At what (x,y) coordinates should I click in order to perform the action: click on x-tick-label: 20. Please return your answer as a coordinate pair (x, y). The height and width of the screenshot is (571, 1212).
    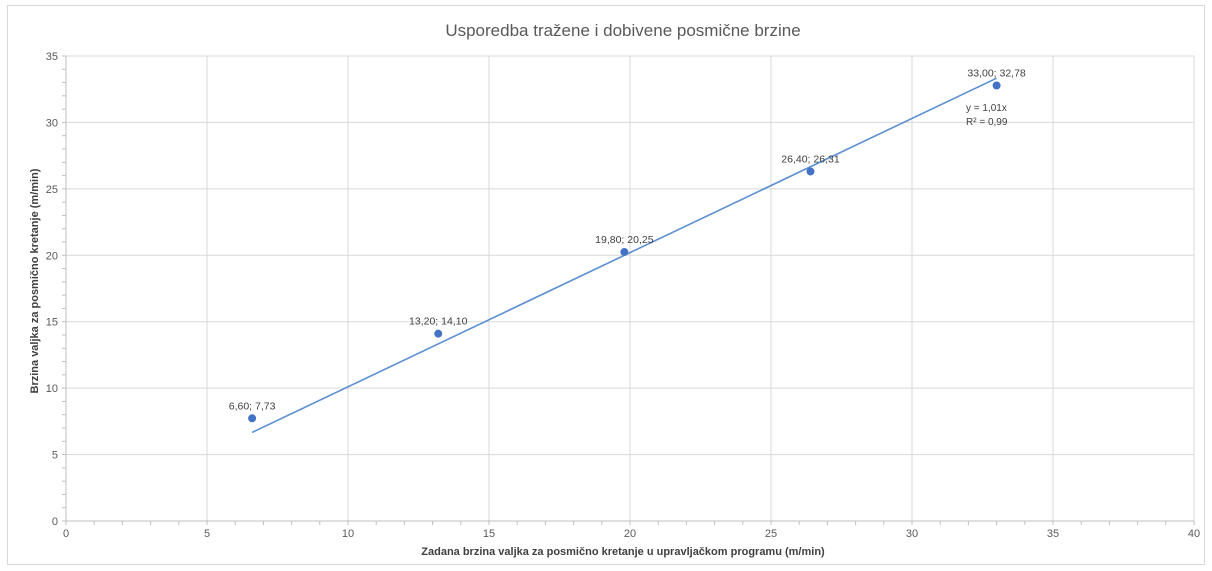
    Looking at the image, I should click on (630, 534).